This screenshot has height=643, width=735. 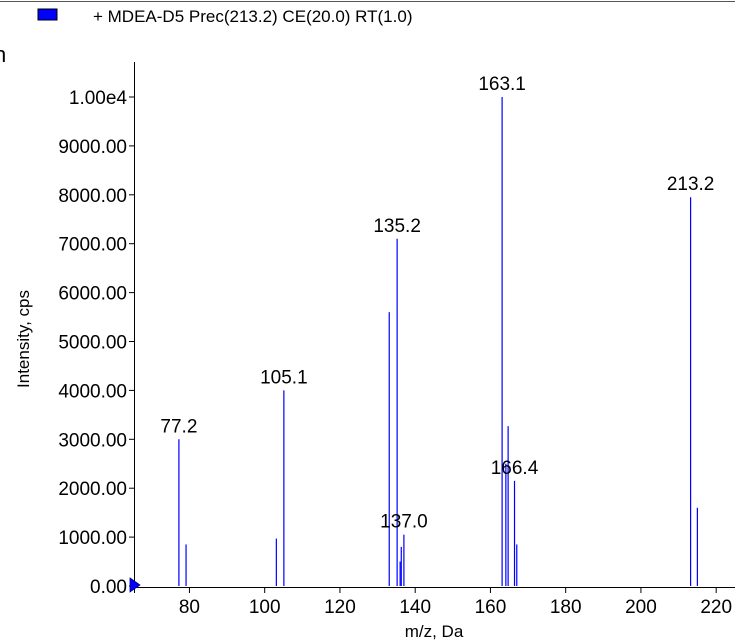 I want to click on peak-label: 105.1, so click(x=284, y=377).